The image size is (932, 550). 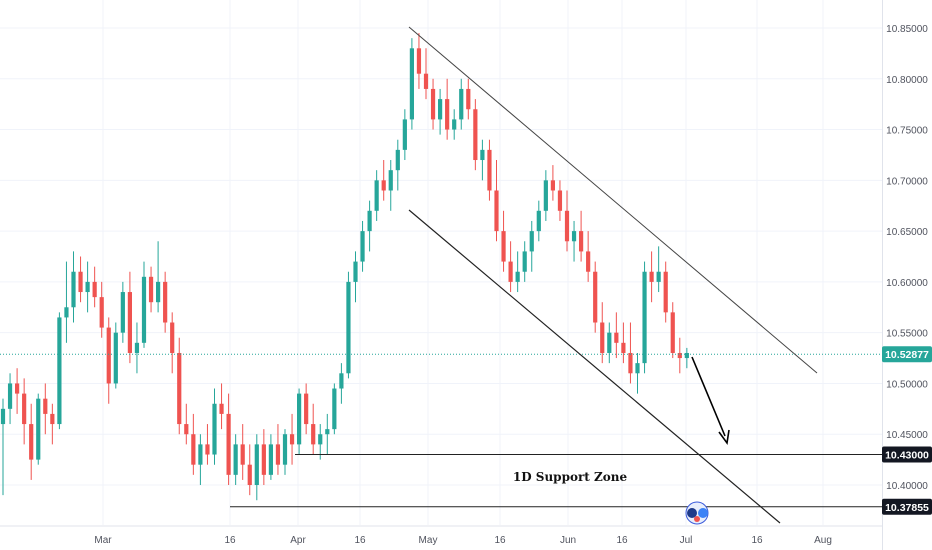 I want to click on y-tick-label: 10.55000, so click(x=907, y=334).